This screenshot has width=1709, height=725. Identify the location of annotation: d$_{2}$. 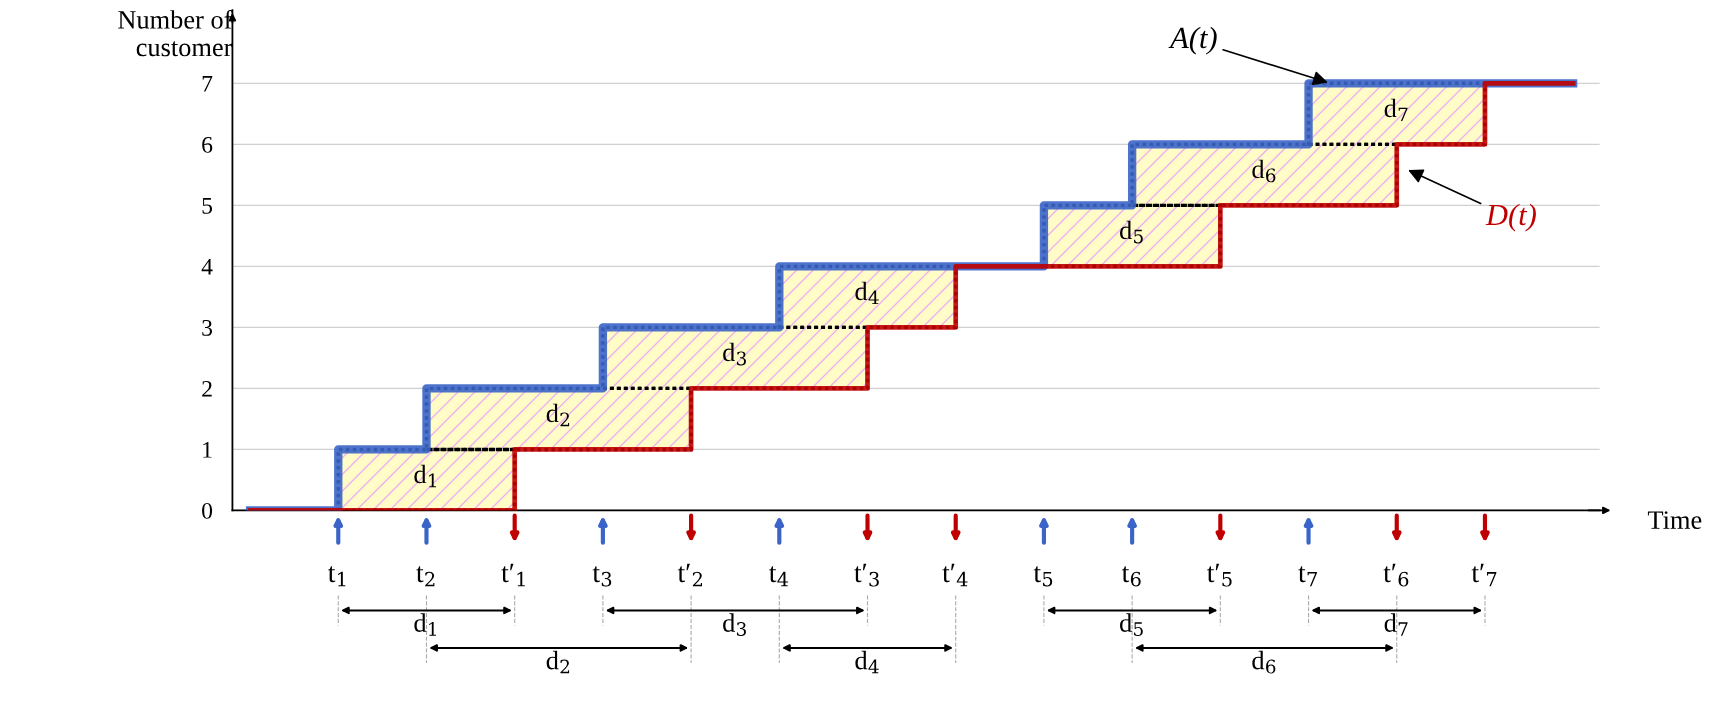
(558, 415).